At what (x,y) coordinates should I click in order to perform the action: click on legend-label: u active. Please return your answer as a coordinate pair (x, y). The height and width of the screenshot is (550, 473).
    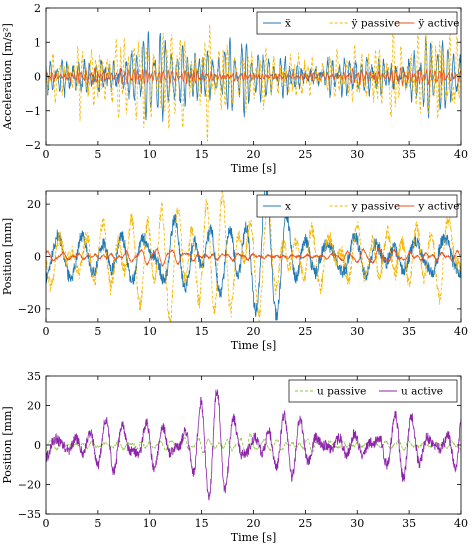
    Looking at the image, I should click on (422, 392).